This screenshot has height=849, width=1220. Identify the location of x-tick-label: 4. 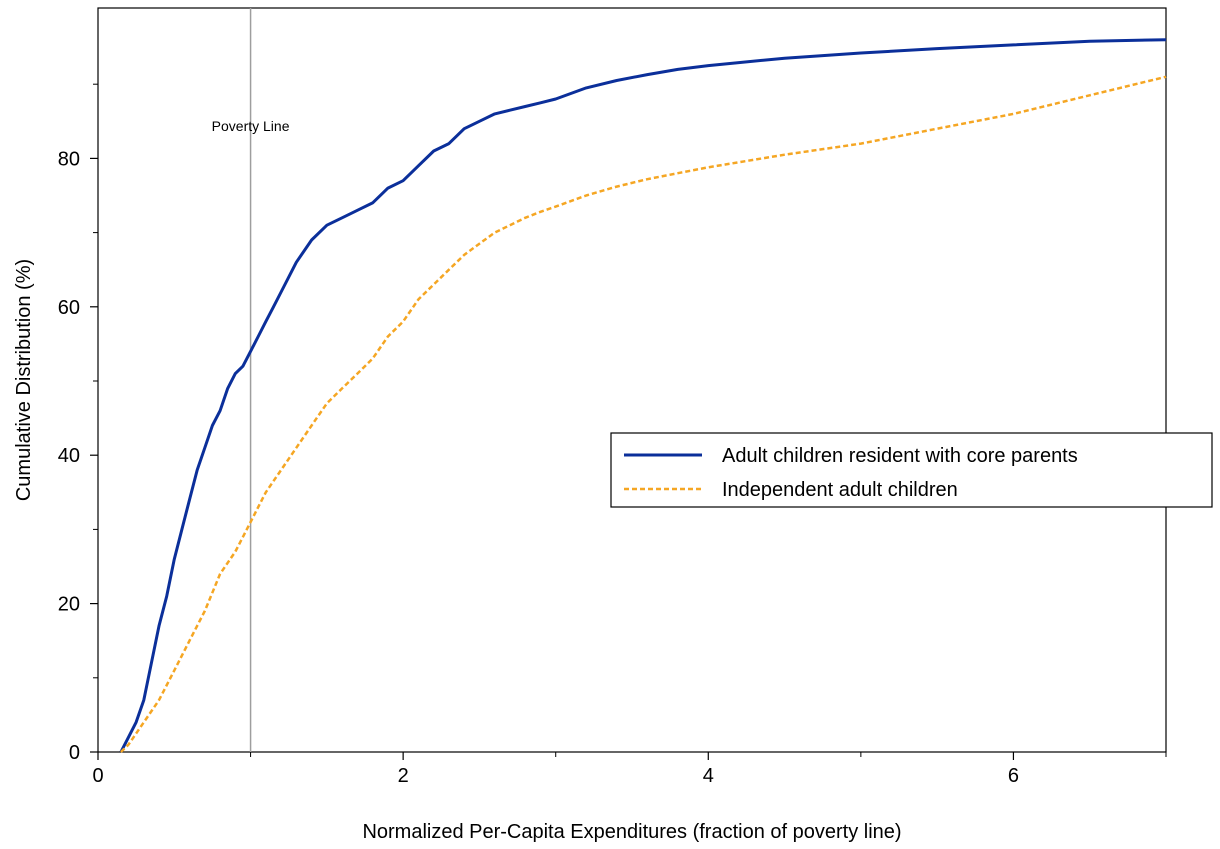
(708, 776).